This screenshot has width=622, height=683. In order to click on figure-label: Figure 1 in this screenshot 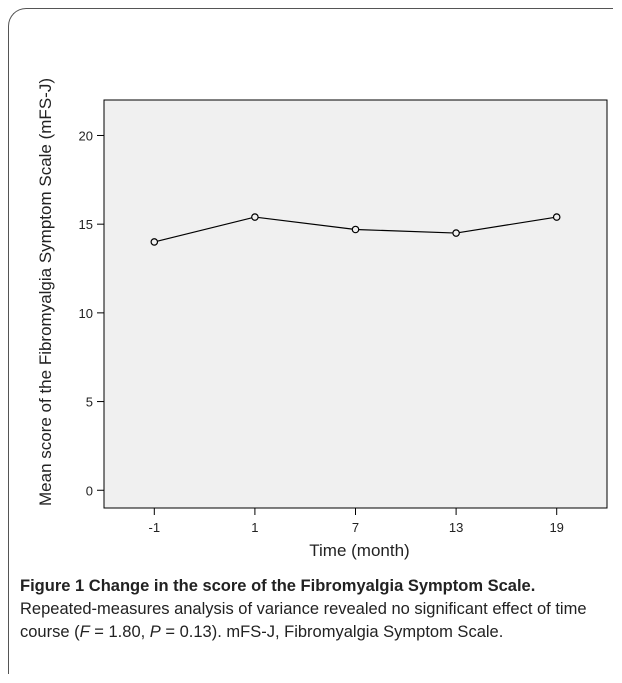, I will do `click(52, 586)`.